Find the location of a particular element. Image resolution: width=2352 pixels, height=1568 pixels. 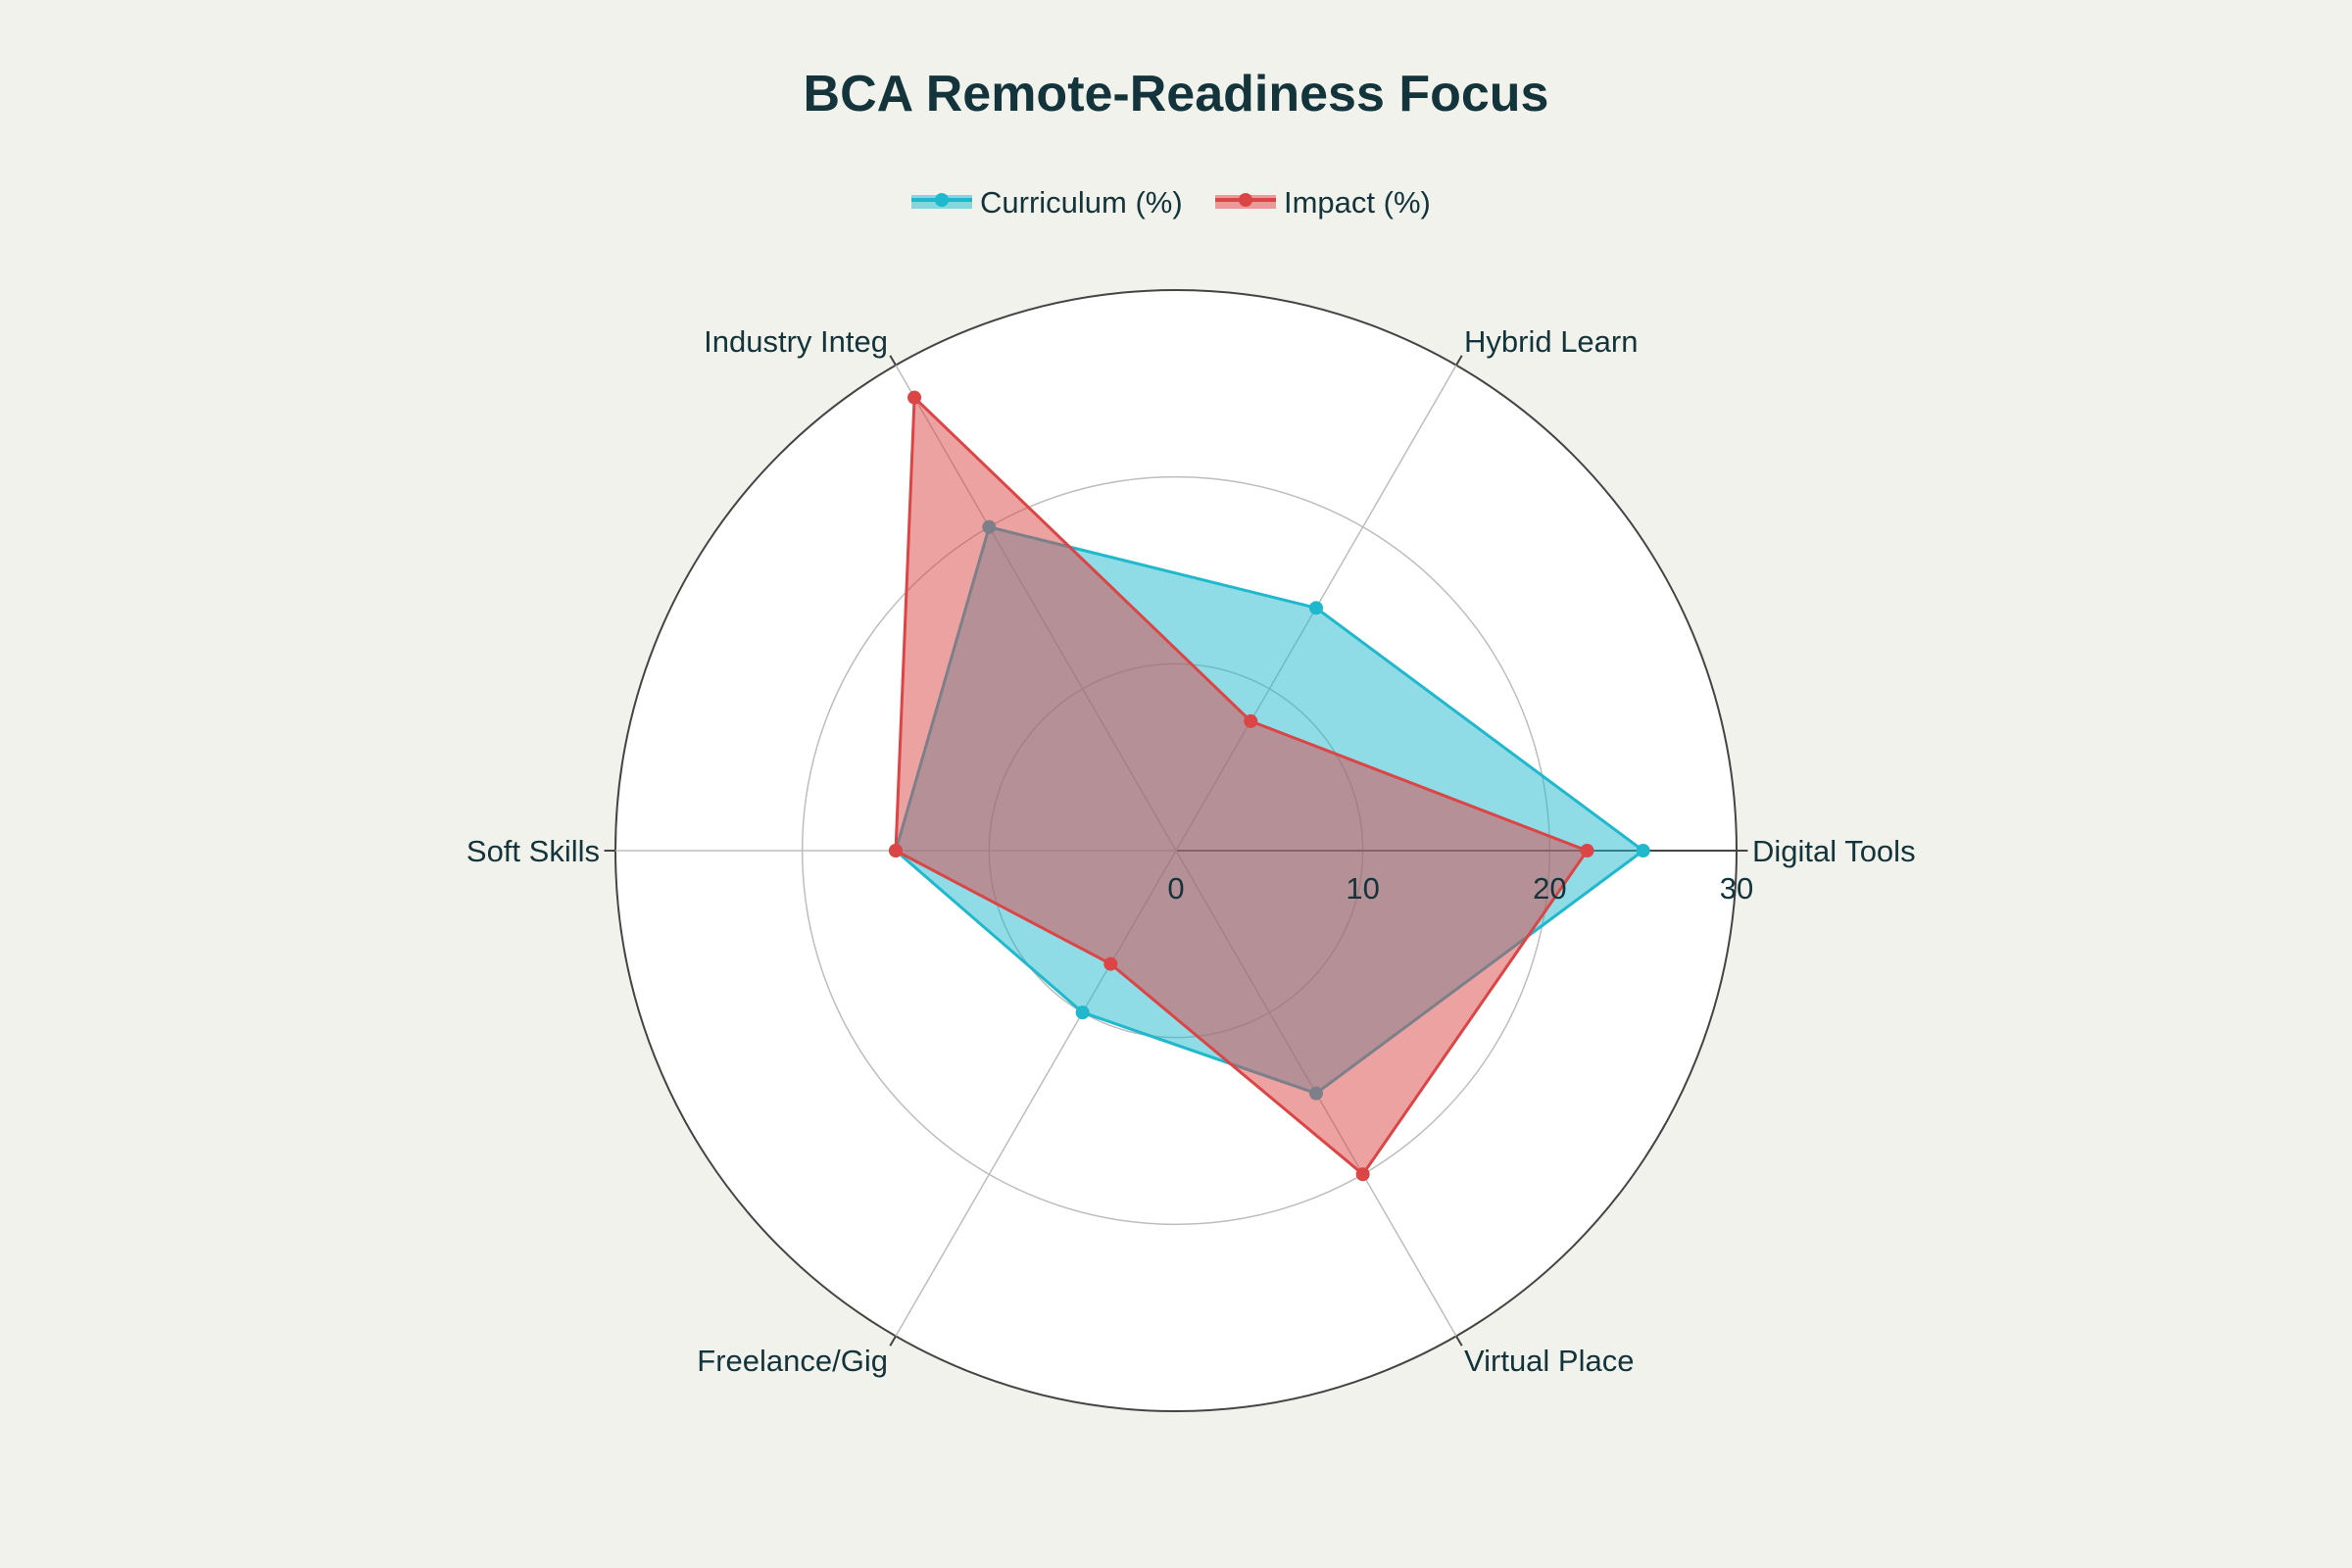

legend-label: Curriculum (%) is located at coordinates (1081, 202).